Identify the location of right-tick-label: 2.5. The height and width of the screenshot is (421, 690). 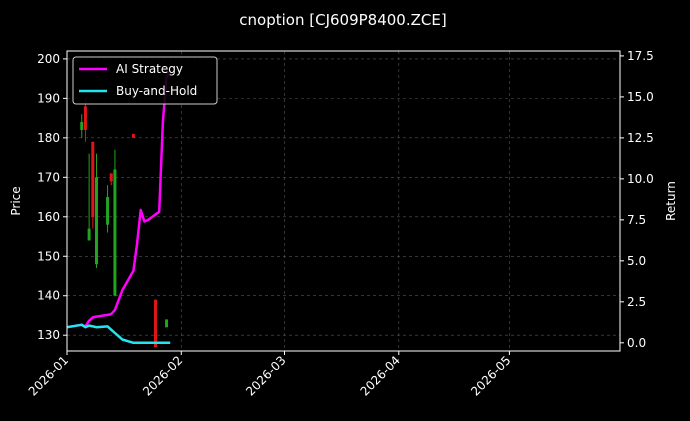
(636, 302).